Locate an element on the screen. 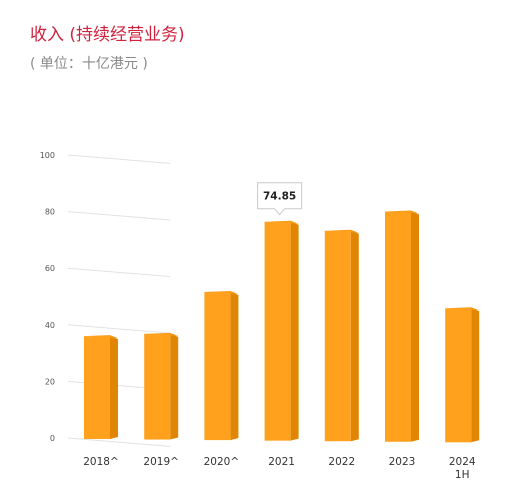 The width and height of the screenshot is (519, 491). x-category-label: 2019^ is located at coordinates (161, 462).